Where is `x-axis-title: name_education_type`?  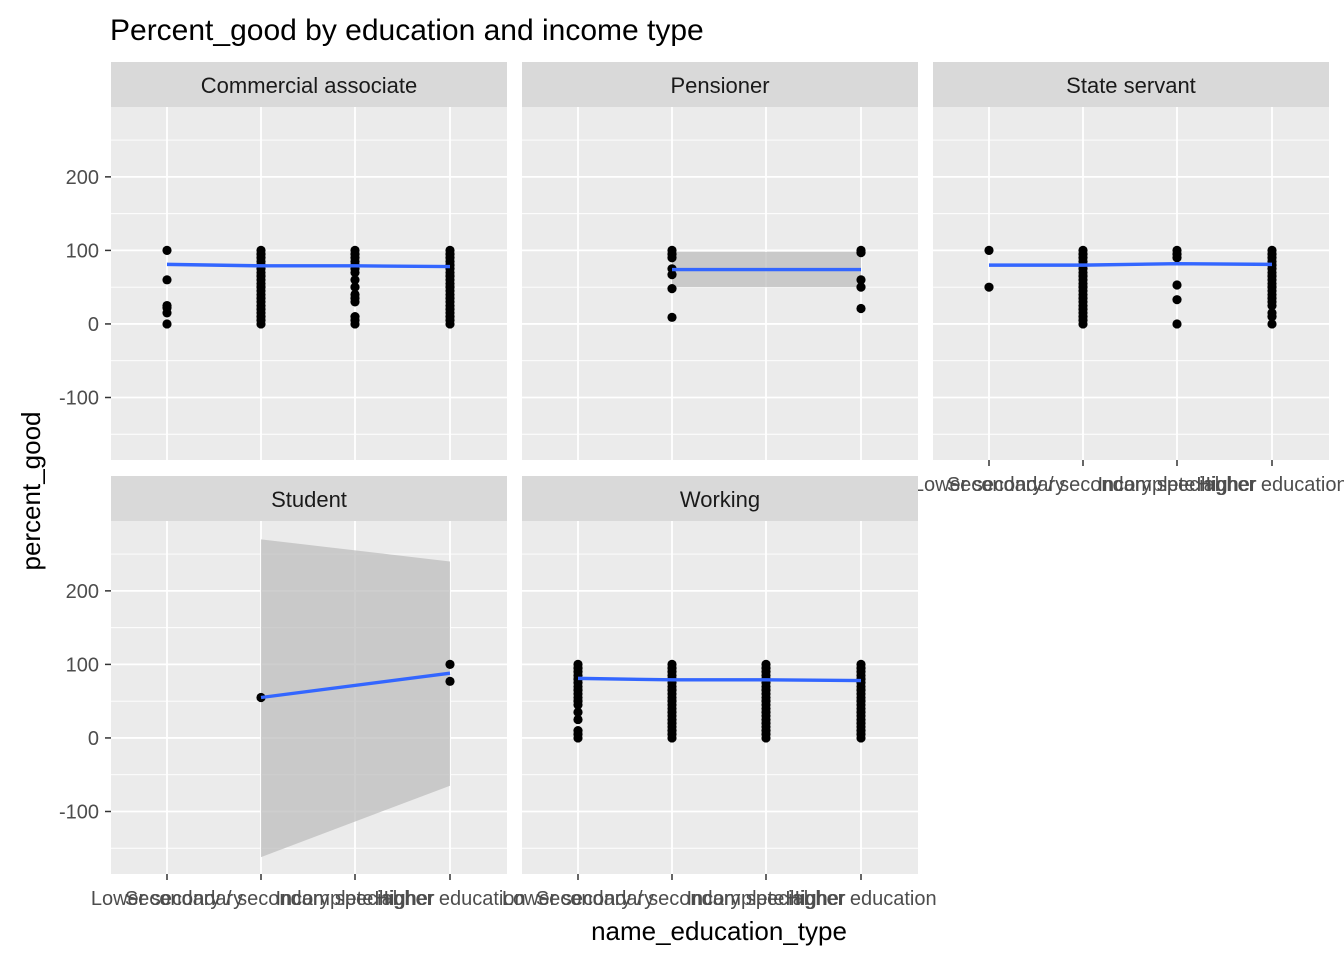 x-axis-title: name_education_type is located at coordinates (719, 931).